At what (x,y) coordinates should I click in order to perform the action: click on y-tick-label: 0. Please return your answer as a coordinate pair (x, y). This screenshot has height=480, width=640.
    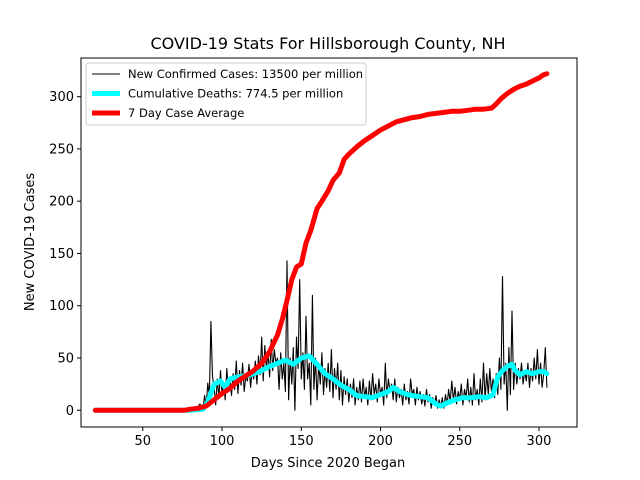
    Looking at the image, I should click on (70, 411).